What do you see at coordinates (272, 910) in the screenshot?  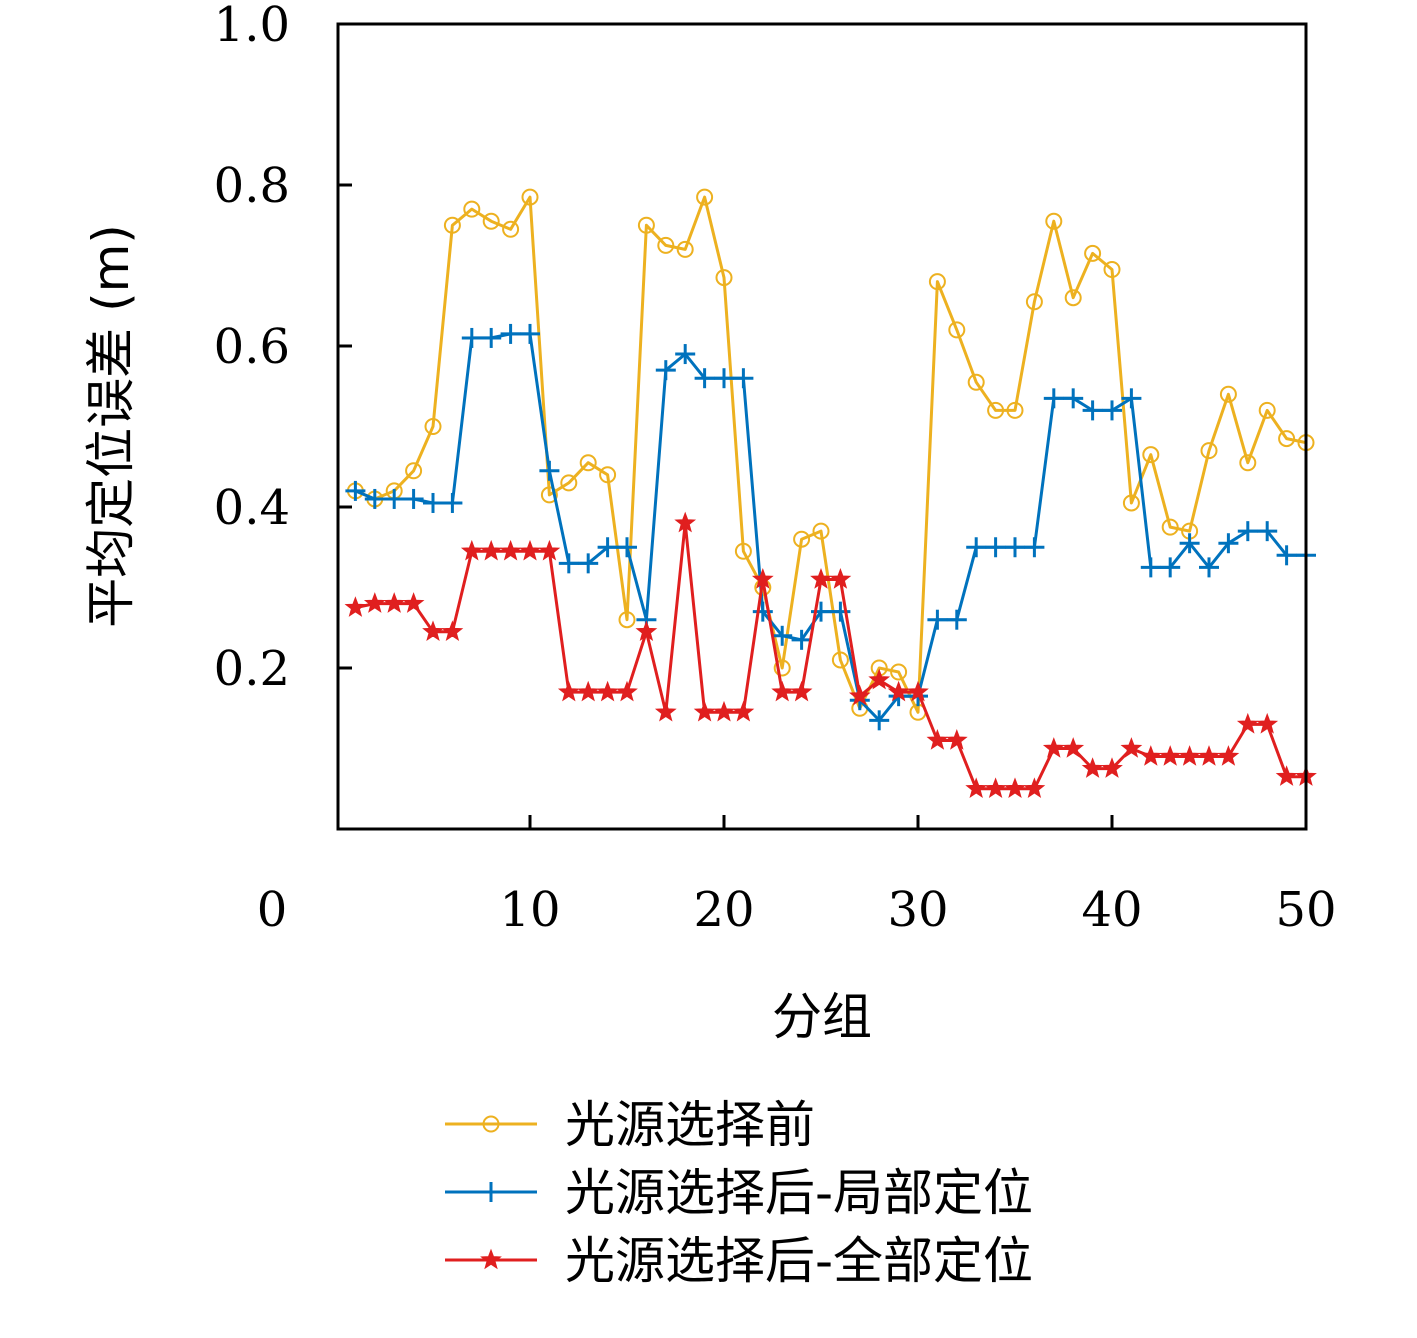 I see `x-tick-label: 0` at bounding box center [272, 910].